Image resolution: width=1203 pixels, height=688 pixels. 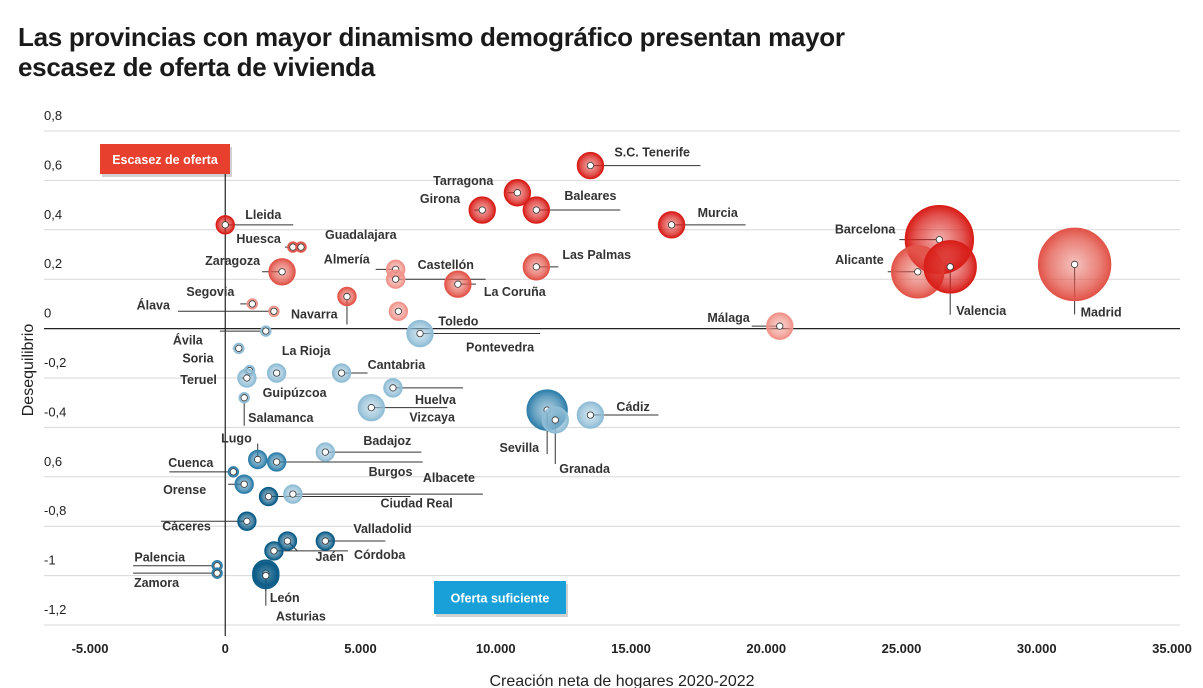 I want to click on label-lugo: Lugo, so click(x=236, y=439).